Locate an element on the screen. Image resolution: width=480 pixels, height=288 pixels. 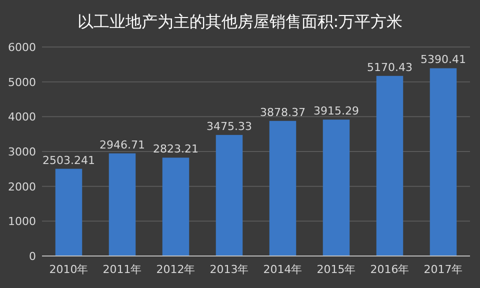
x-tick-label: 2016年 is located at coordinates (390, 269).